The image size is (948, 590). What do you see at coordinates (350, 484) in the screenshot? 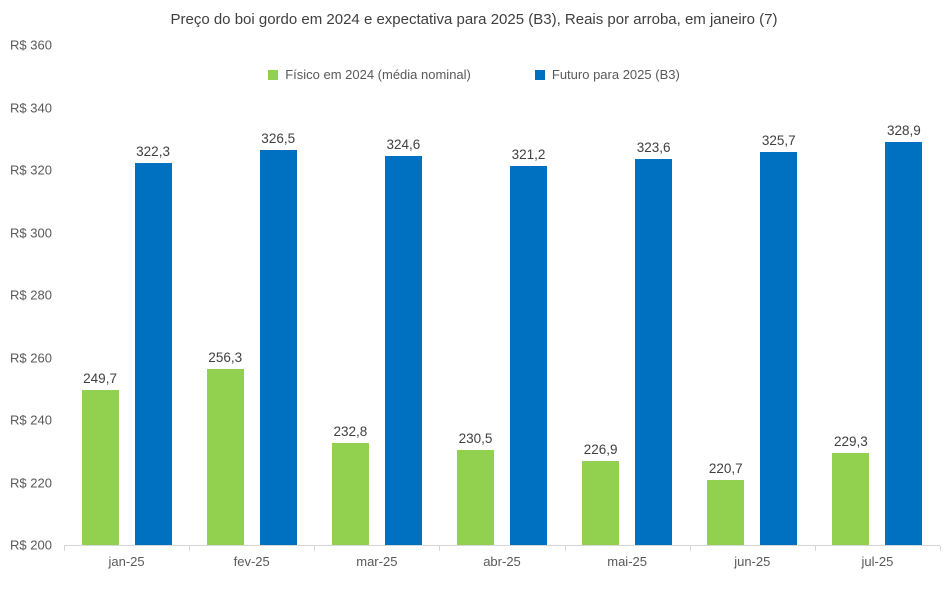
I see `bar-fisico: 232,8` at bounding box center [350, 484].